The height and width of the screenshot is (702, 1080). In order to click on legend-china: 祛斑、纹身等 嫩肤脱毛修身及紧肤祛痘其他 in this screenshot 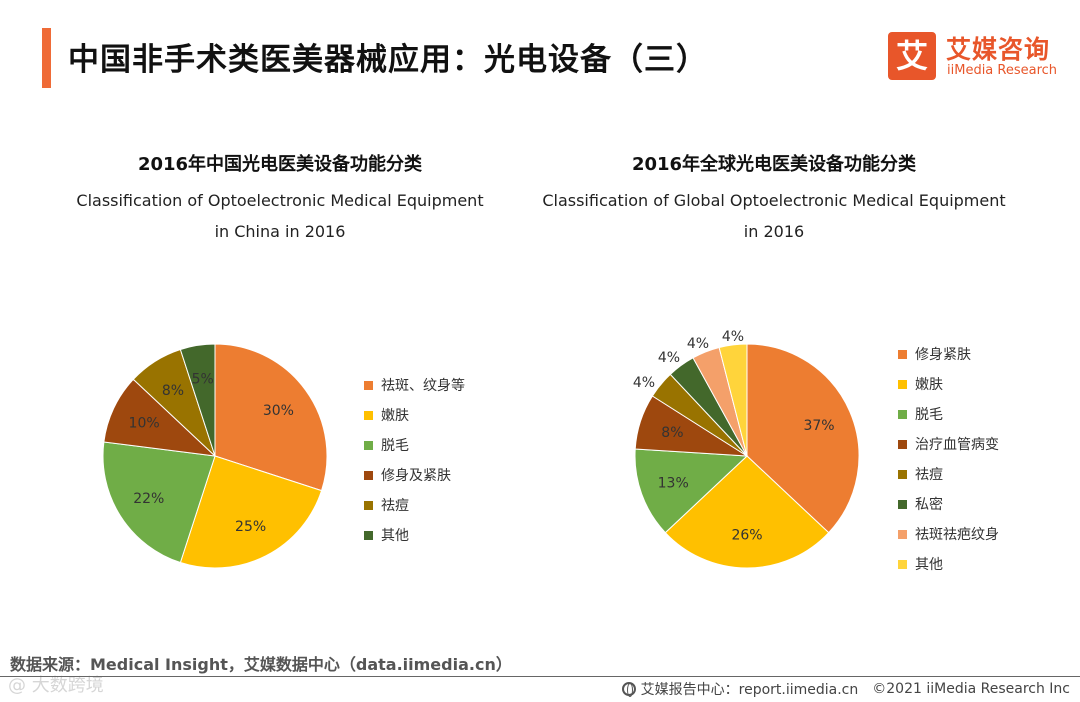, I will do `click(414, 460)`.